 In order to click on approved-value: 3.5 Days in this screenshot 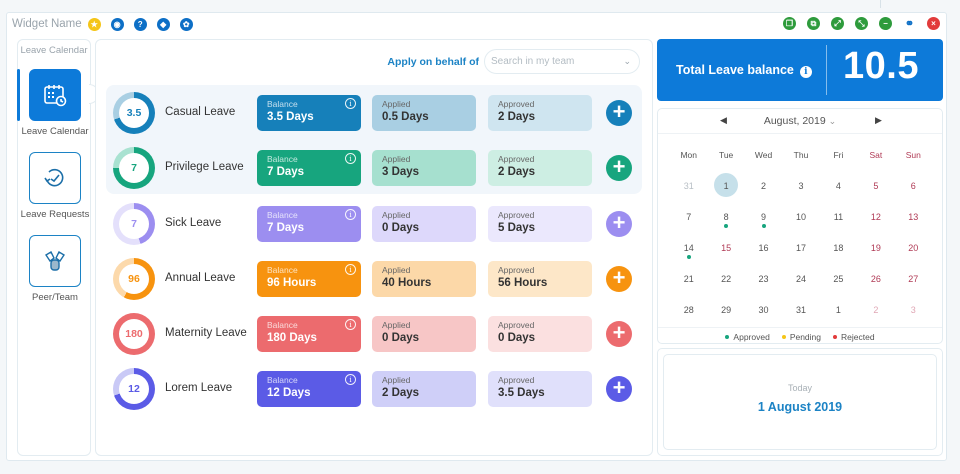, I will do `click(521, 393)`.